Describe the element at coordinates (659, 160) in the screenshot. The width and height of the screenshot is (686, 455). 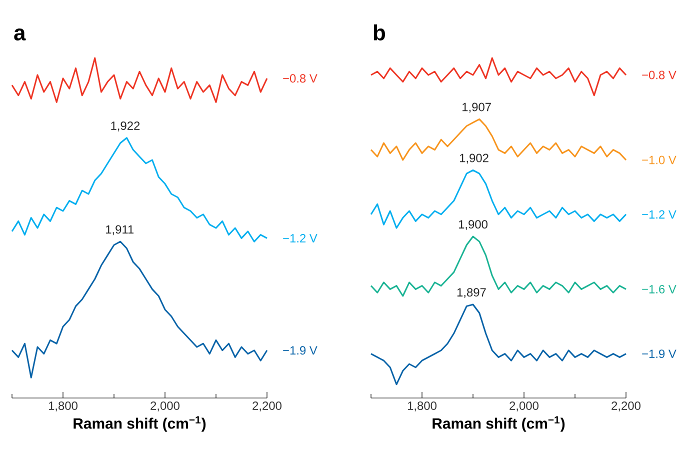
I see `series-label: −1.0 V` at that location.